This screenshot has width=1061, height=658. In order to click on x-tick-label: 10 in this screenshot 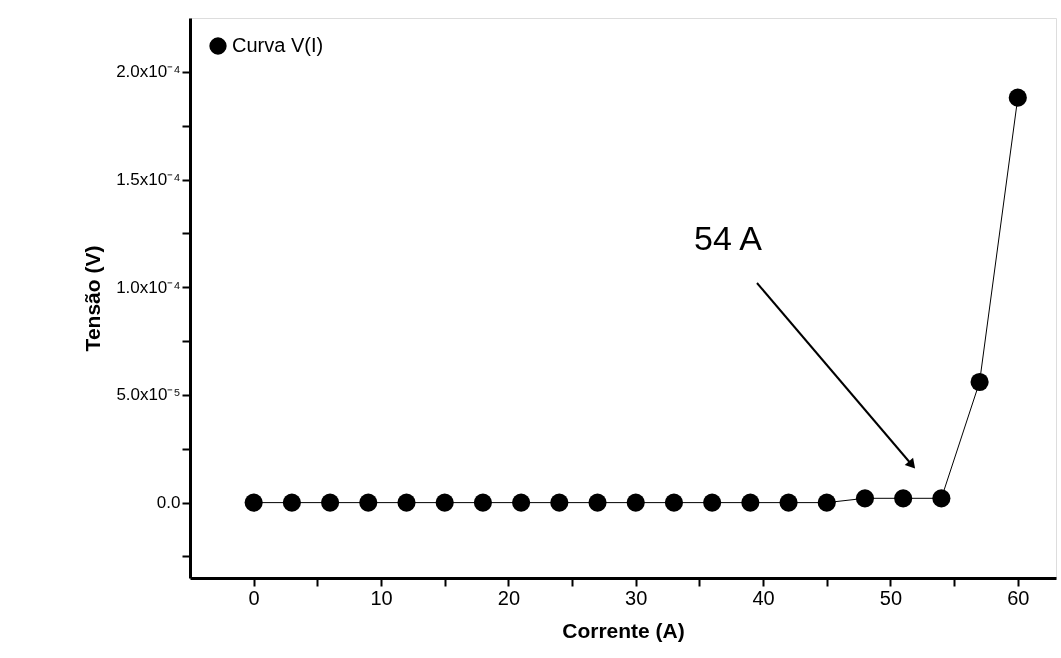, I will do `click(381, 597)`.